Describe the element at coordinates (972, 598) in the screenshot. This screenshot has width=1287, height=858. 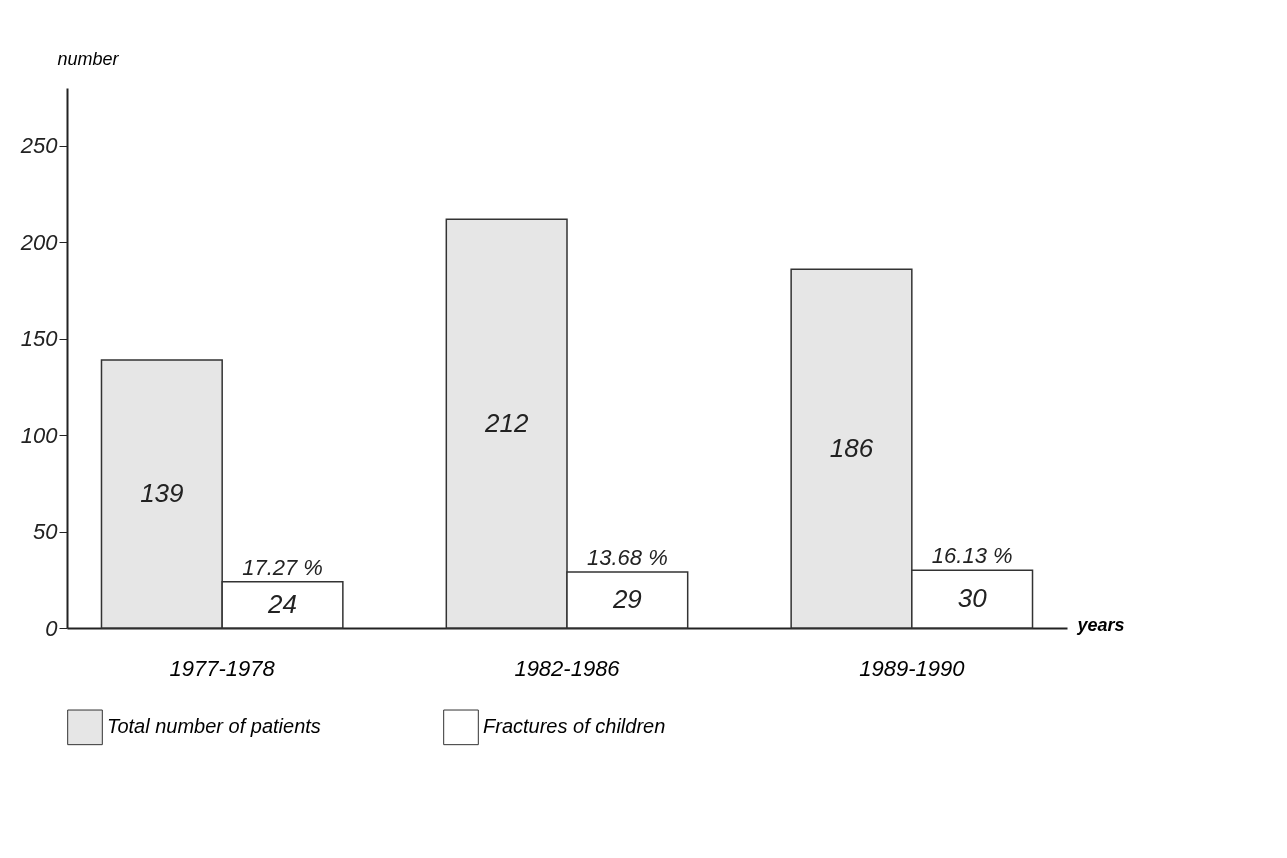
I see `data-label: 30` at that location.